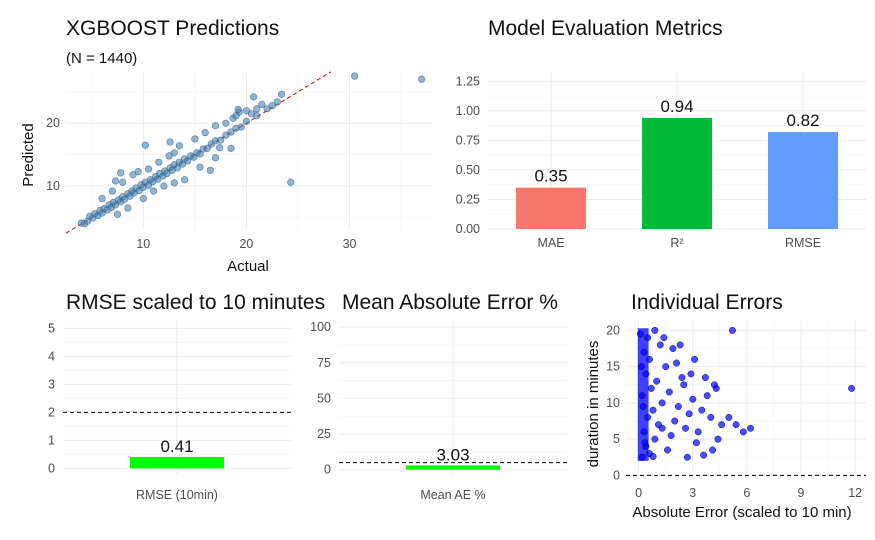 This screenshot has height=540, width=875. What do you see at coordinates (51, 356) in the screenshot?
I see `y-tick-label: 4` at bounding box center [51, 356].